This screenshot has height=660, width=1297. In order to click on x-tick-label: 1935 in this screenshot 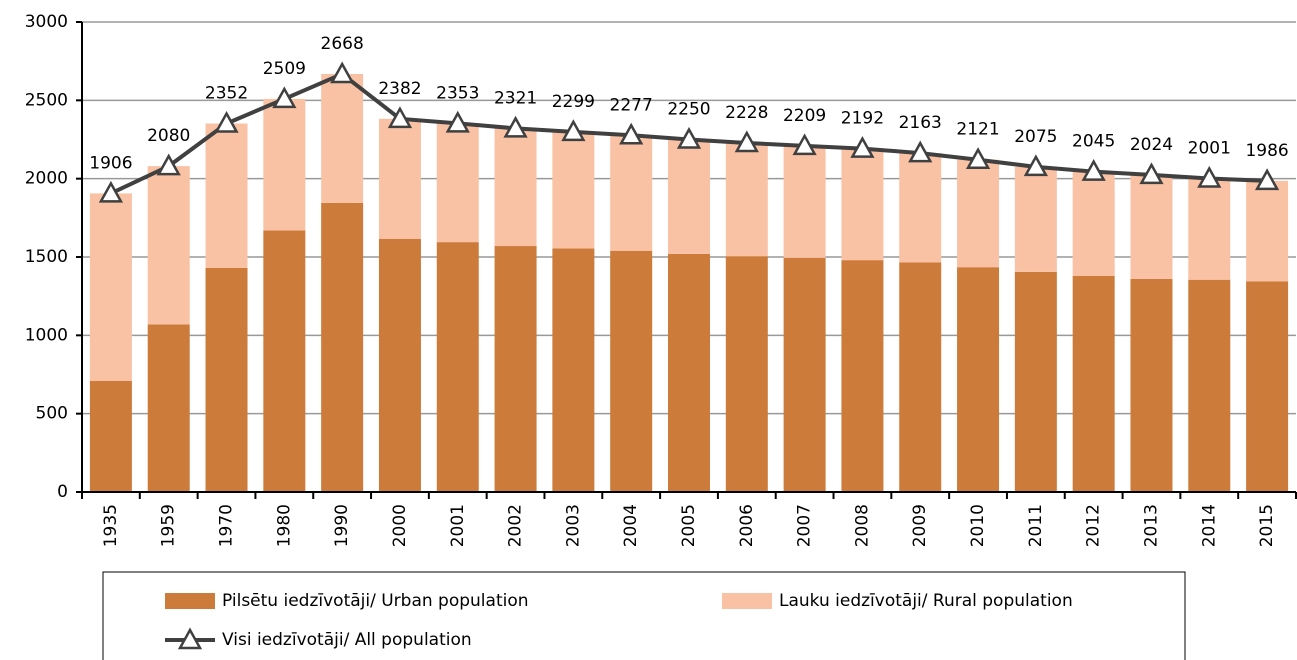, I will do `click(111, 525)`.